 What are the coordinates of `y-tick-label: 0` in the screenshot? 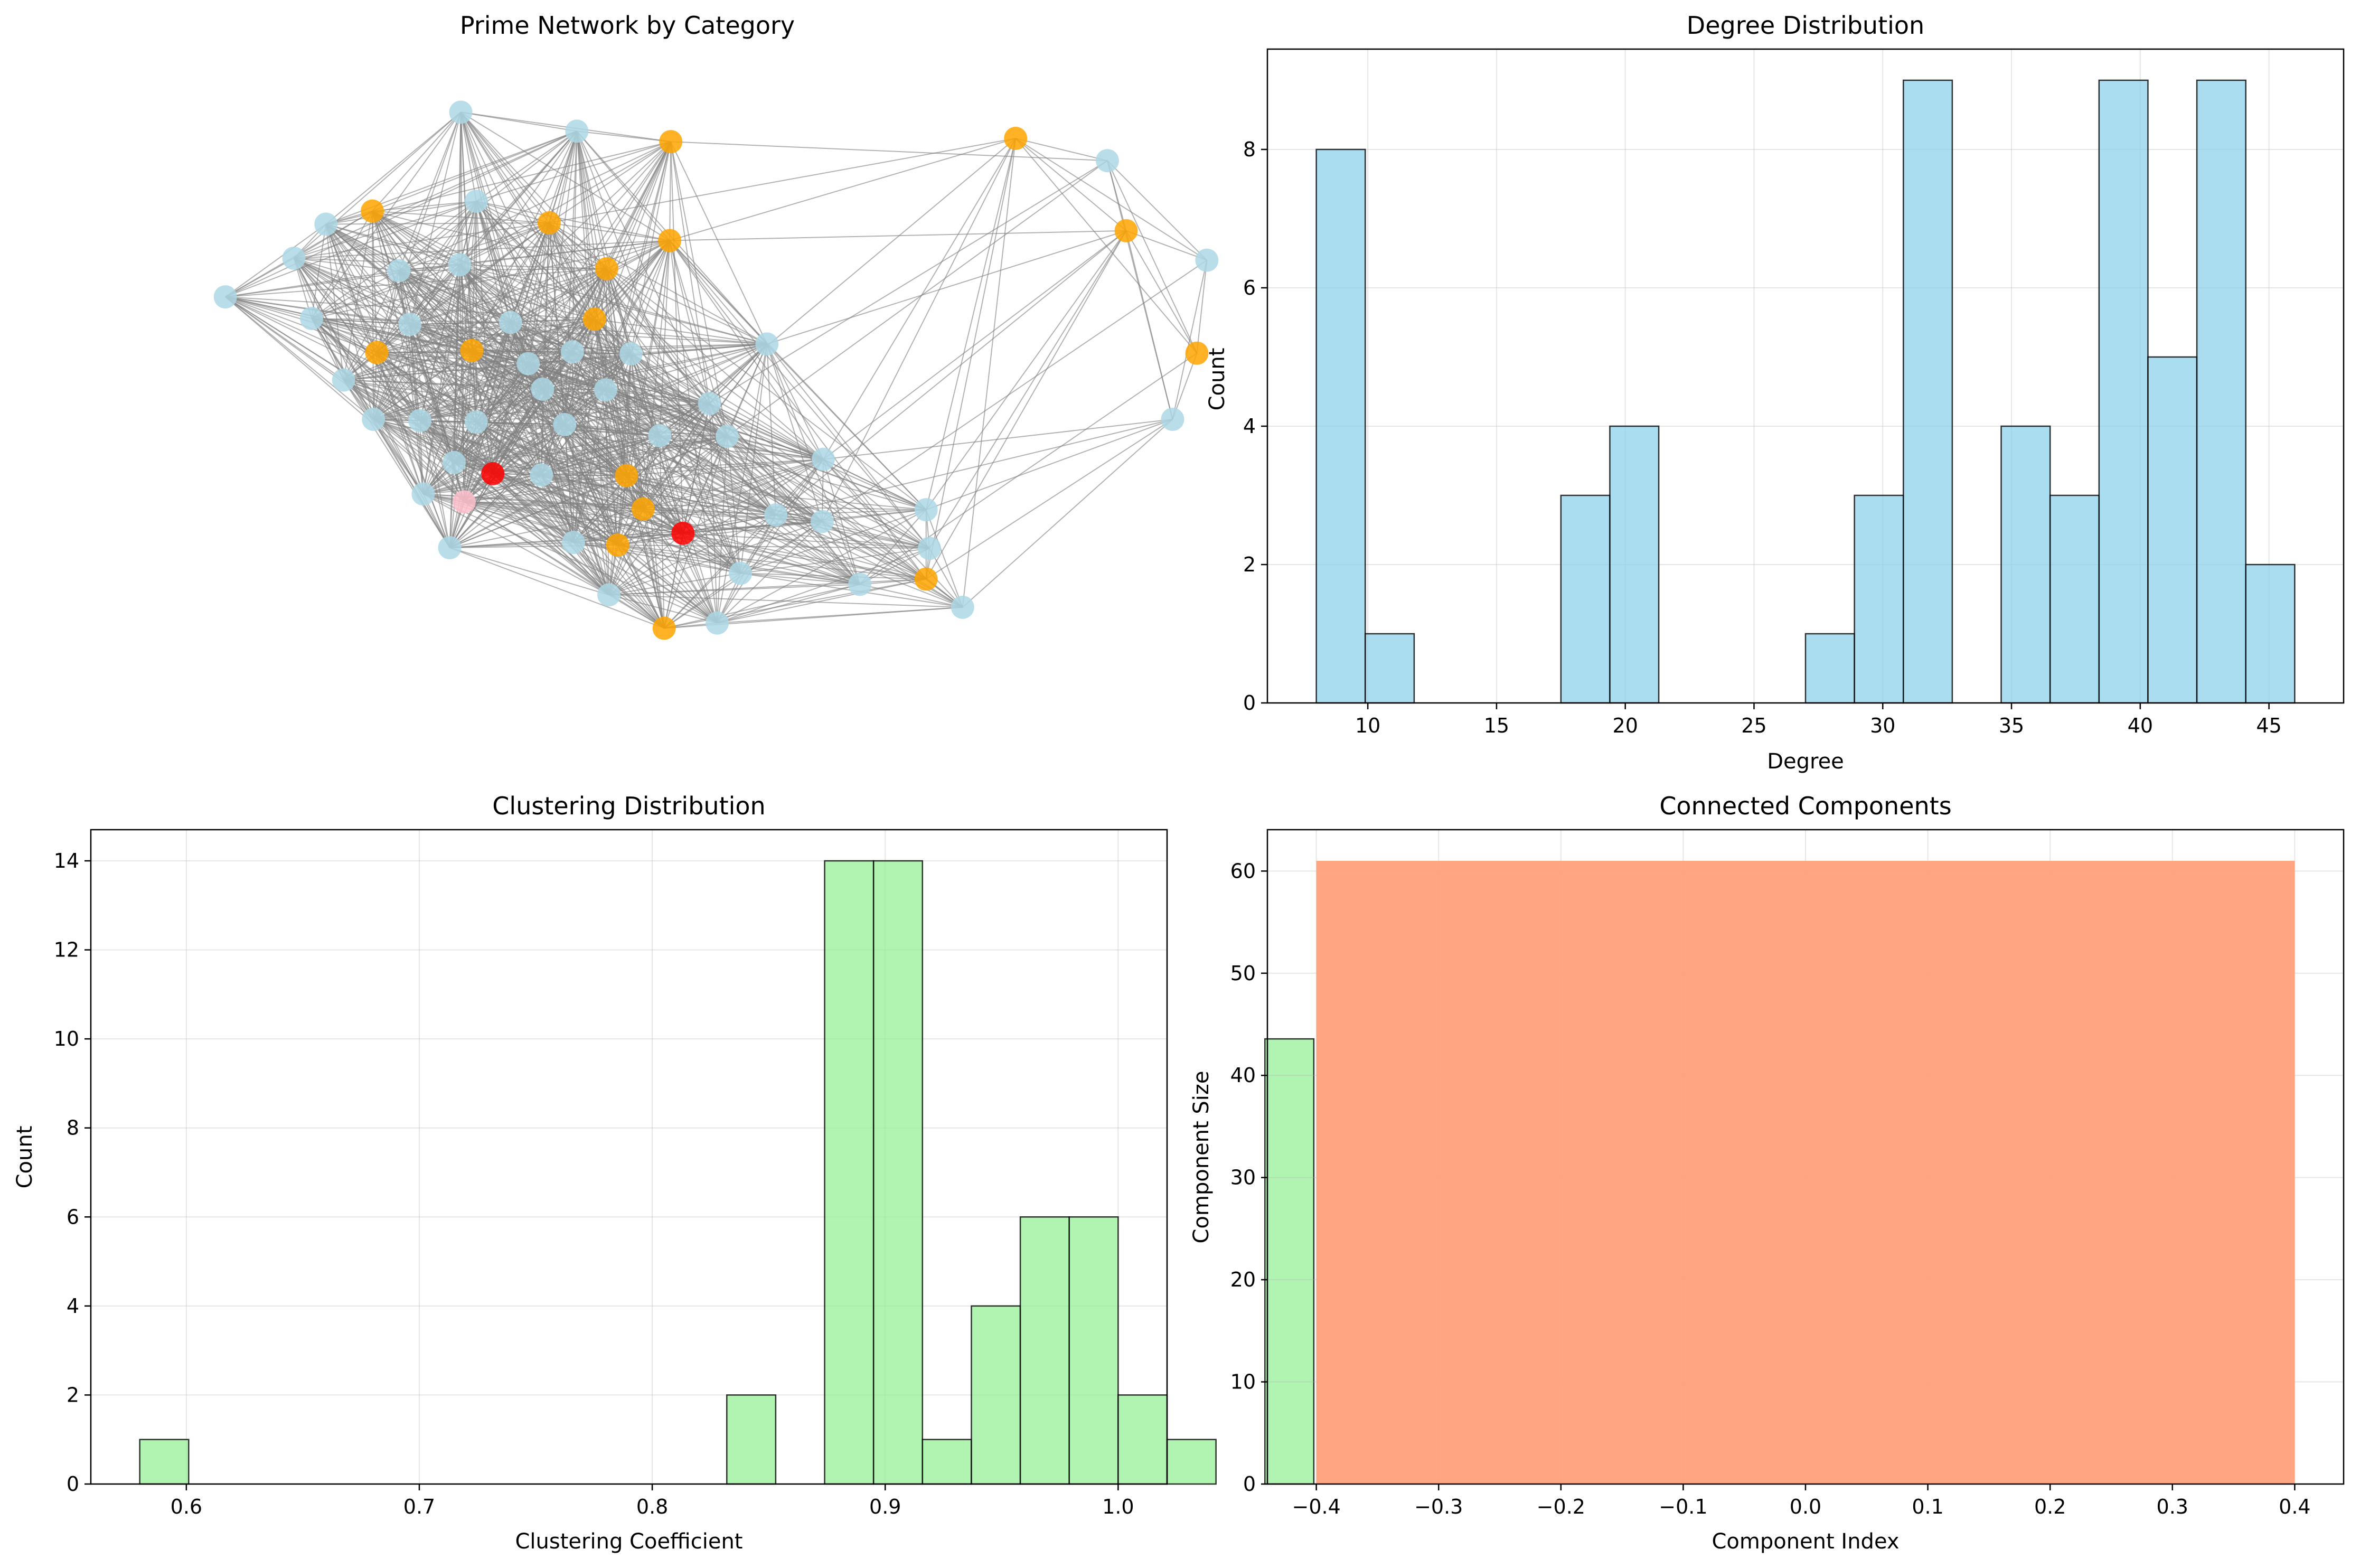 It's located at (1249, 703).